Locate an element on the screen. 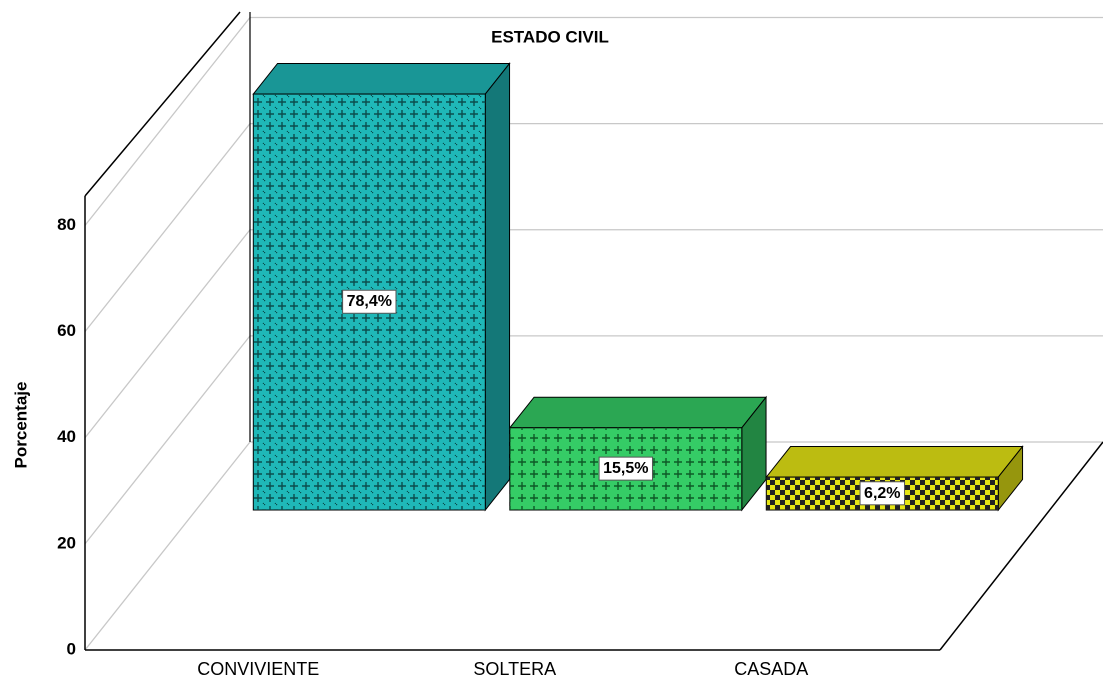 The image size is (1103, 684). data-label: 78,4% is located at coordinates (369, 301).